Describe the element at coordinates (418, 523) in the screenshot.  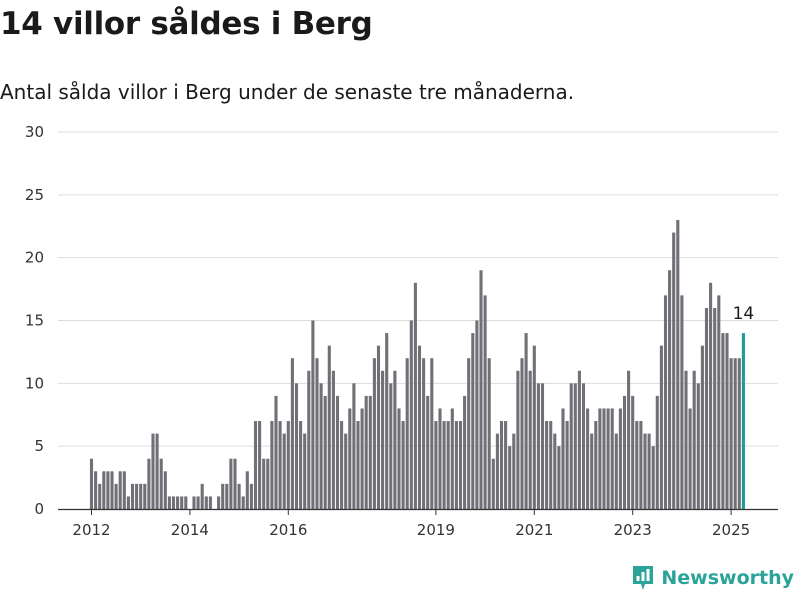
I see `x-axis: 2012 2014 2016 2019 2021 2023 2025` at that location.